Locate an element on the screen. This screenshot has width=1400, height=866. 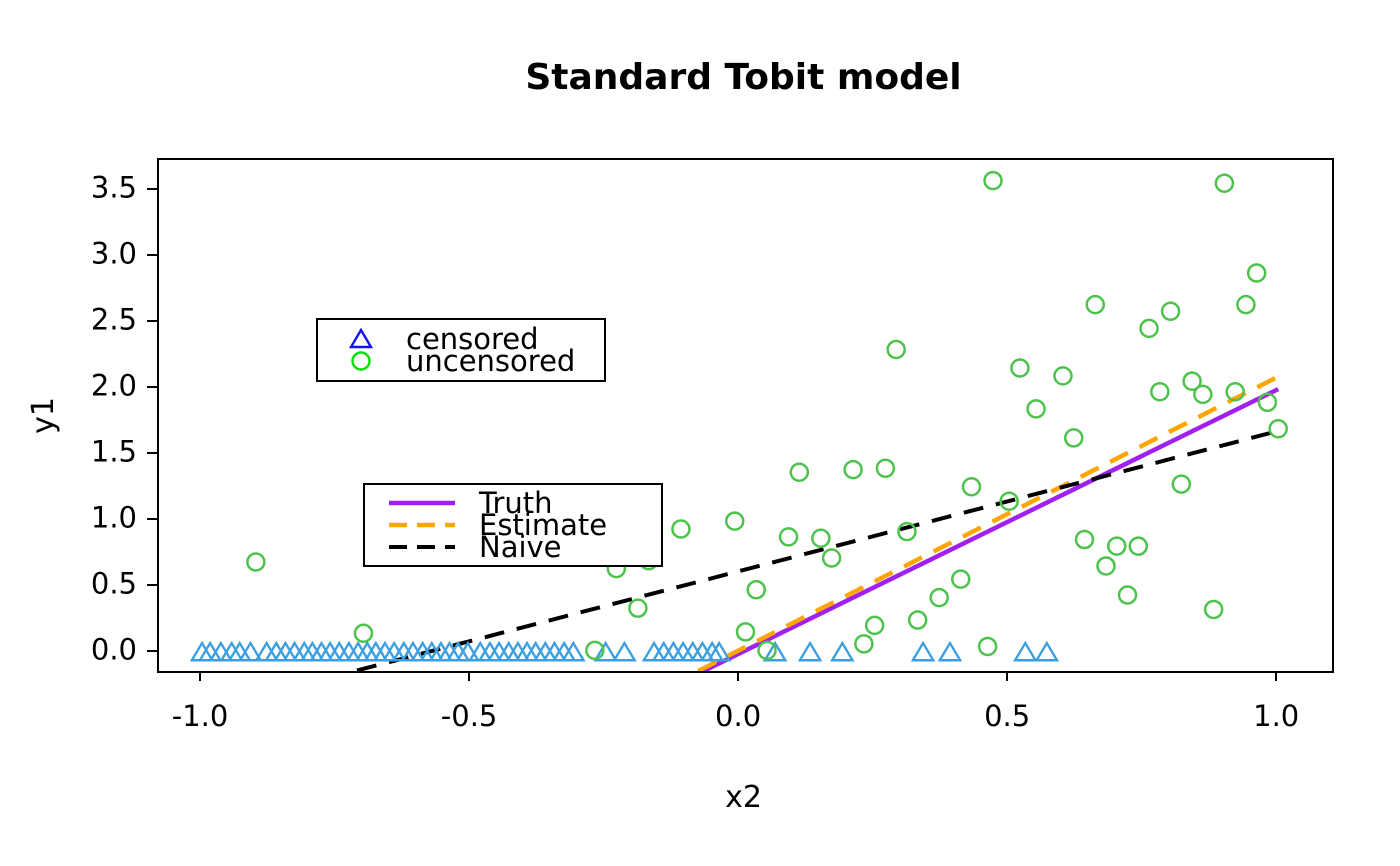
x-tick-label: 0.0 is located at coordinates (738, 716).